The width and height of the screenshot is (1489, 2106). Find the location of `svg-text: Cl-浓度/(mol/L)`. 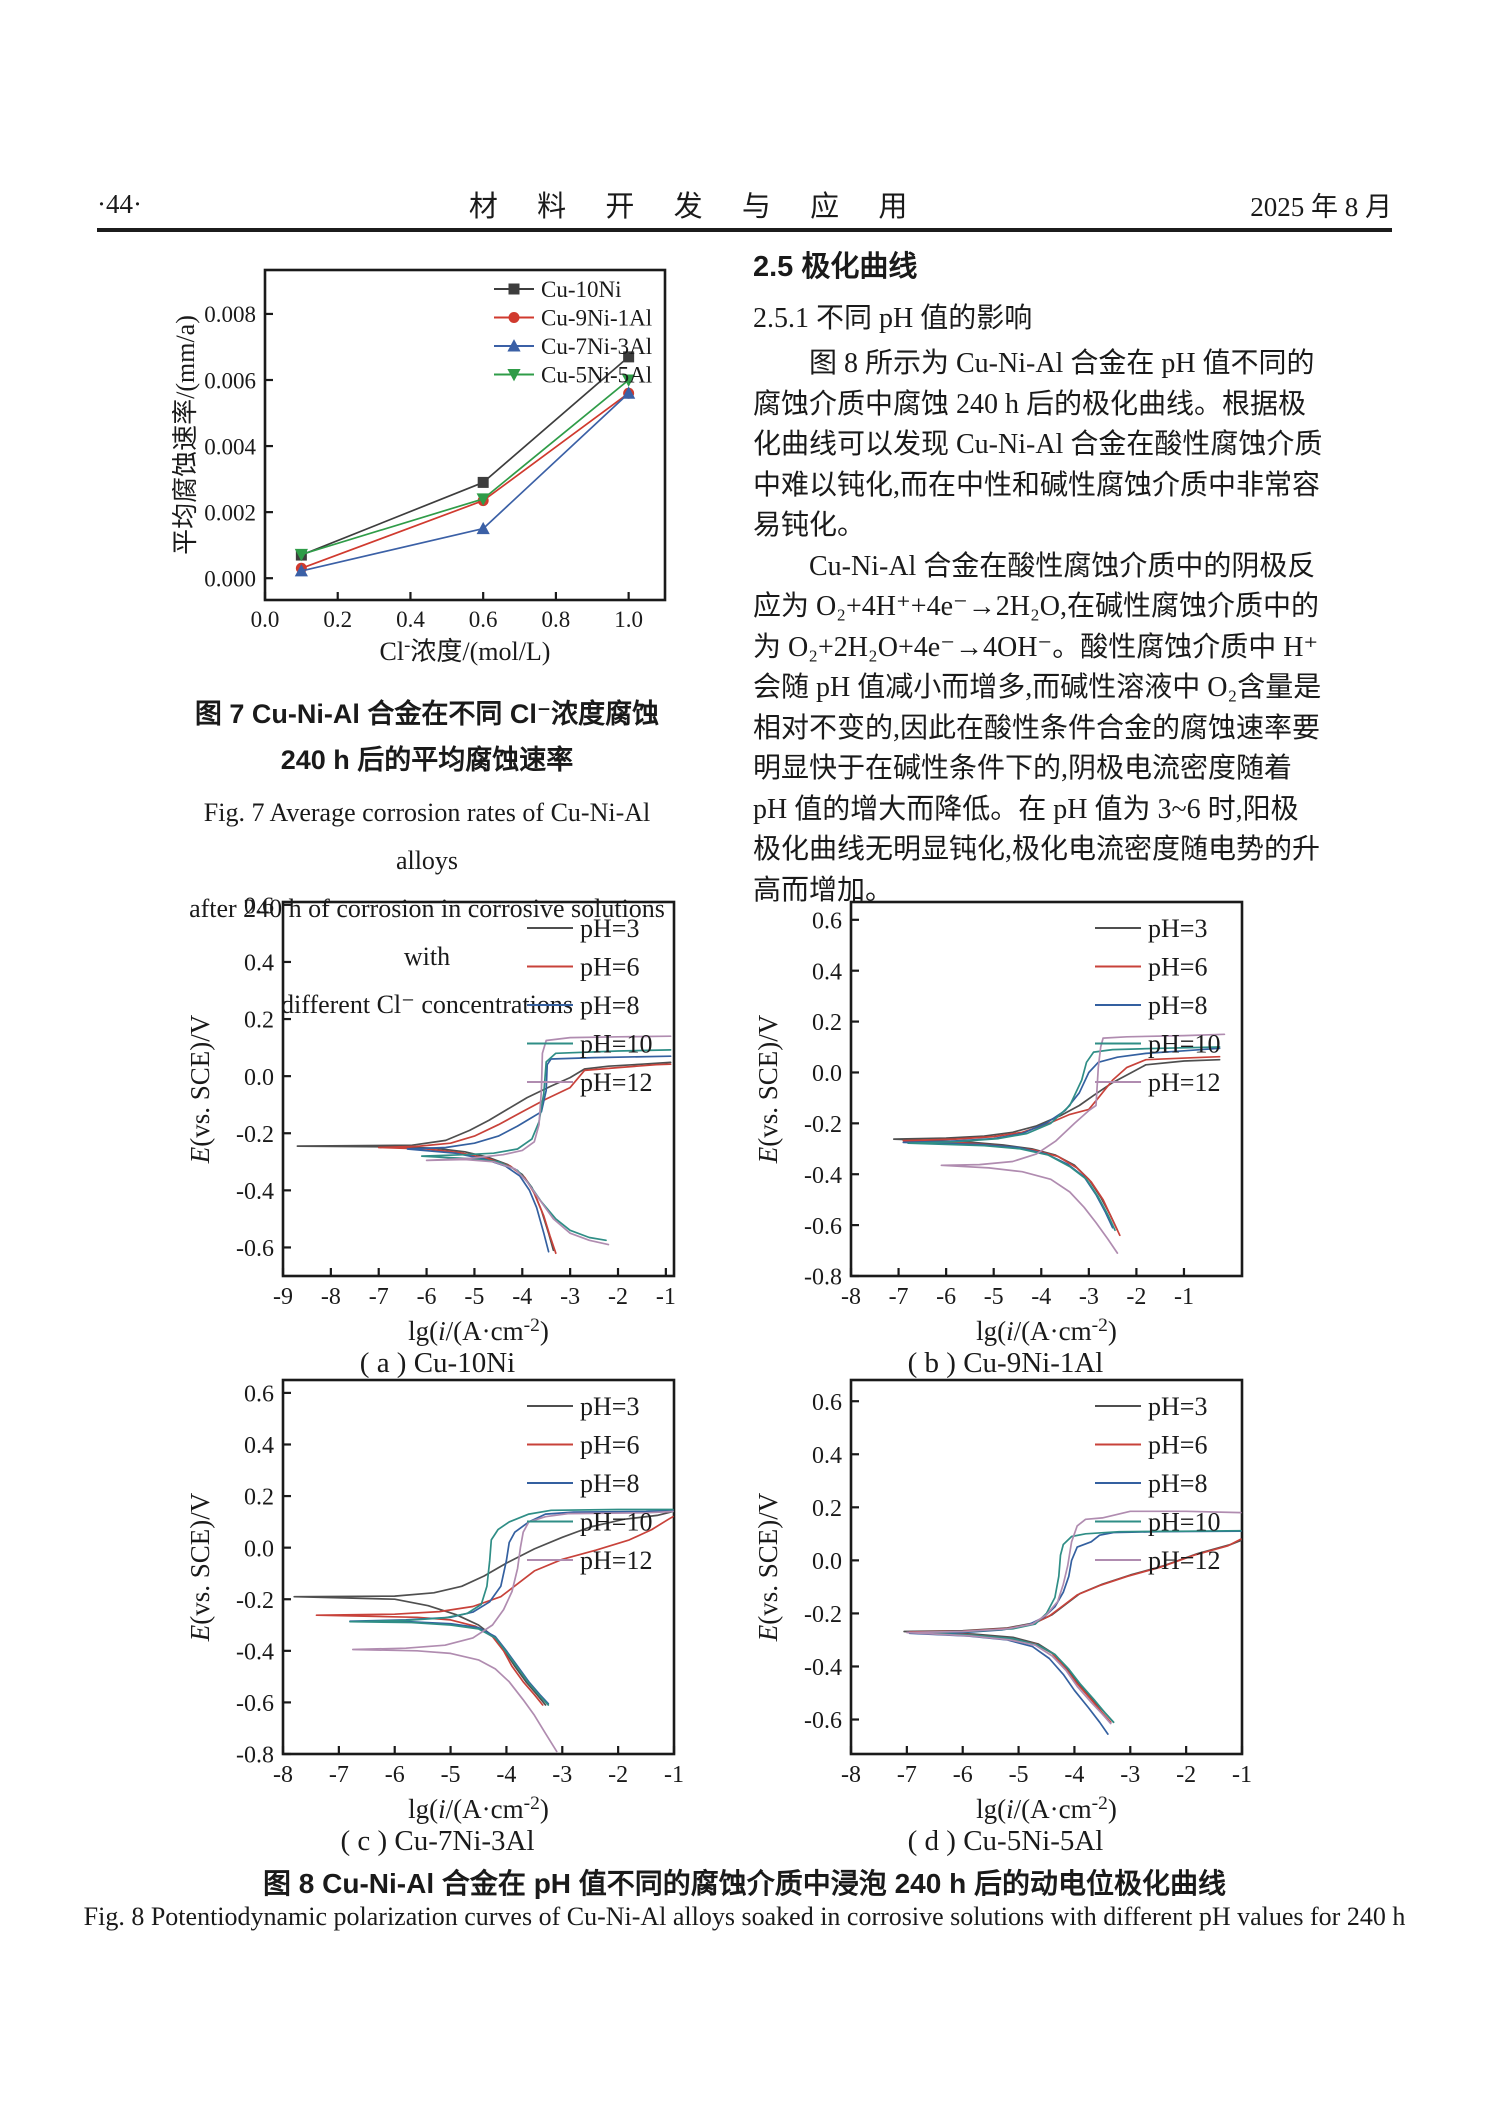

svg-text: Cl-浓度/(mol/L) is located at coordinates (465, 650).